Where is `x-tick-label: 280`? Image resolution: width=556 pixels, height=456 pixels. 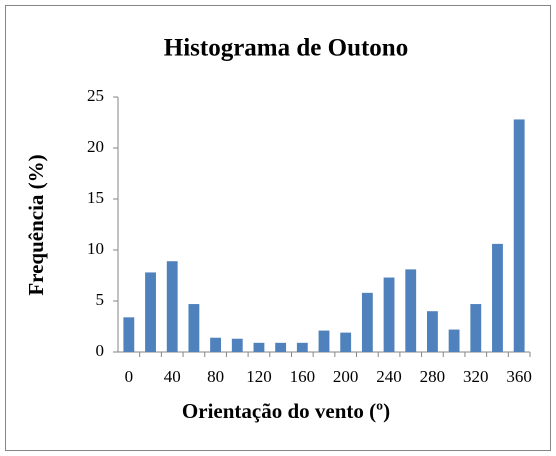 x-tick-label: 280 is located at coordinates (433, 376).